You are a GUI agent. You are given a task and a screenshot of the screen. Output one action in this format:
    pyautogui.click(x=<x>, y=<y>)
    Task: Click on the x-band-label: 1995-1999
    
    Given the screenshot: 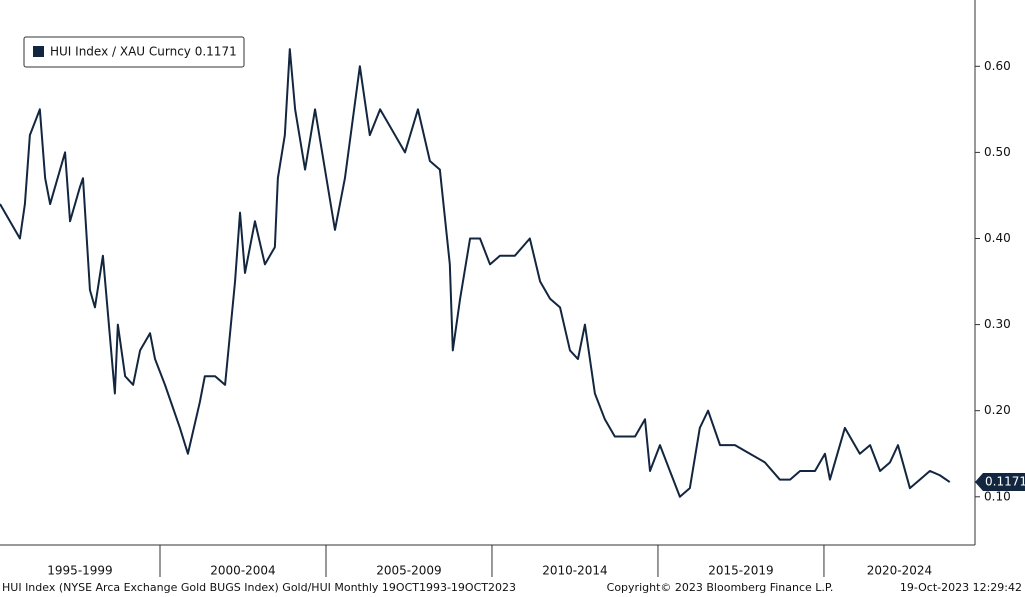 What is the action you would take?
    pyautogui.click(x=79, y=571)
    